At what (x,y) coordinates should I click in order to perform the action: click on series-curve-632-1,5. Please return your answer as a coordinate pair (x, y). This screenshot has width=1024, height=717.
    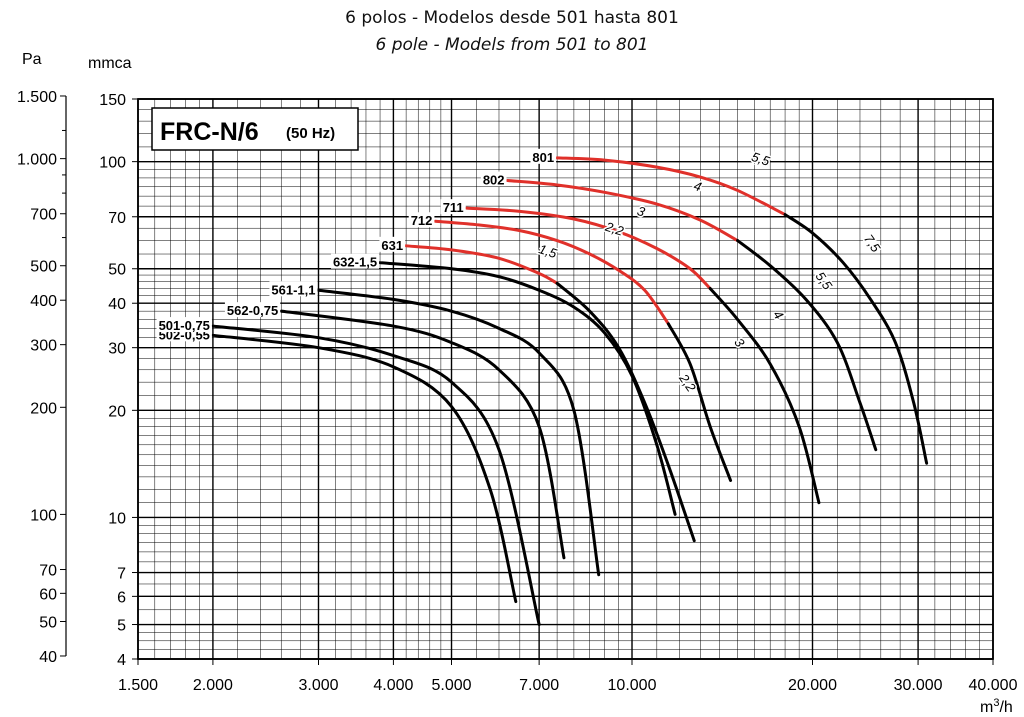
    Looking at the image, I should click on (527, 388).